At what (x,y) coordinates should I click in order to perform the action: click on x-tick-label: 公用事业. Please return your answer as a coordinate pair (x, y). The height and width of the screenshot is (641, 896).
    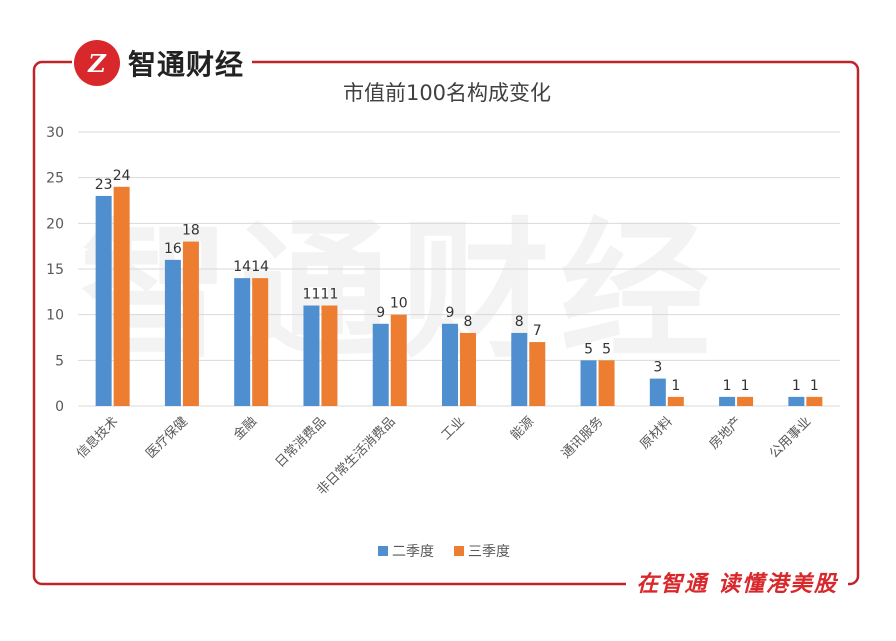
    Looking at the image, I should click on (790, 437).